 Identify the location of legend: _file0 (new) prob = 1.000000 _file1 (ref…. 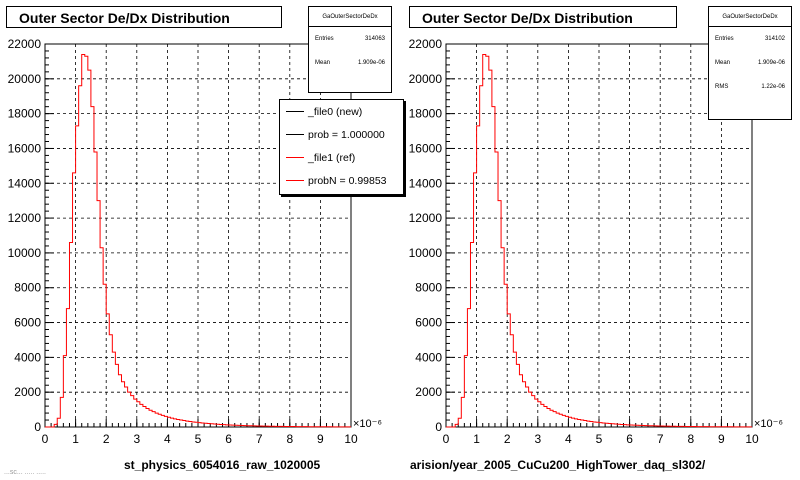
(341, 147).